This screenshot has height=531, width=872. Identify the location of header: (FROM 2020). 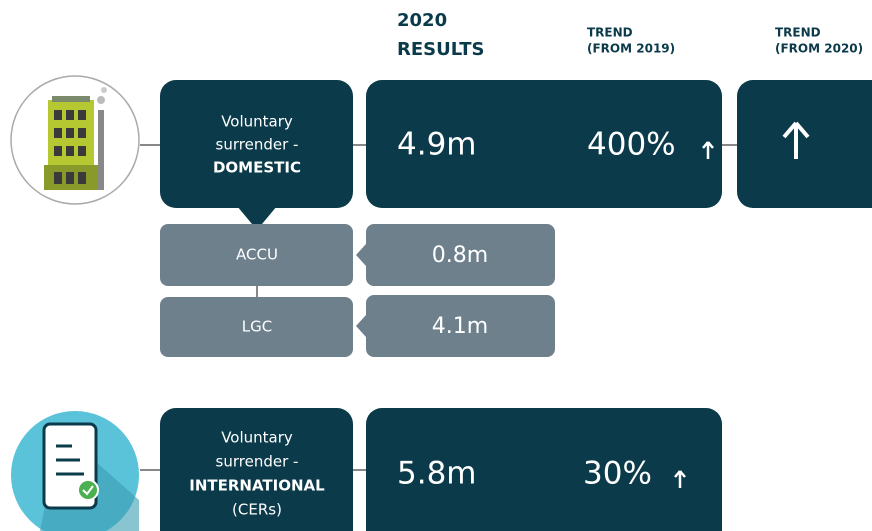
(819, 49).